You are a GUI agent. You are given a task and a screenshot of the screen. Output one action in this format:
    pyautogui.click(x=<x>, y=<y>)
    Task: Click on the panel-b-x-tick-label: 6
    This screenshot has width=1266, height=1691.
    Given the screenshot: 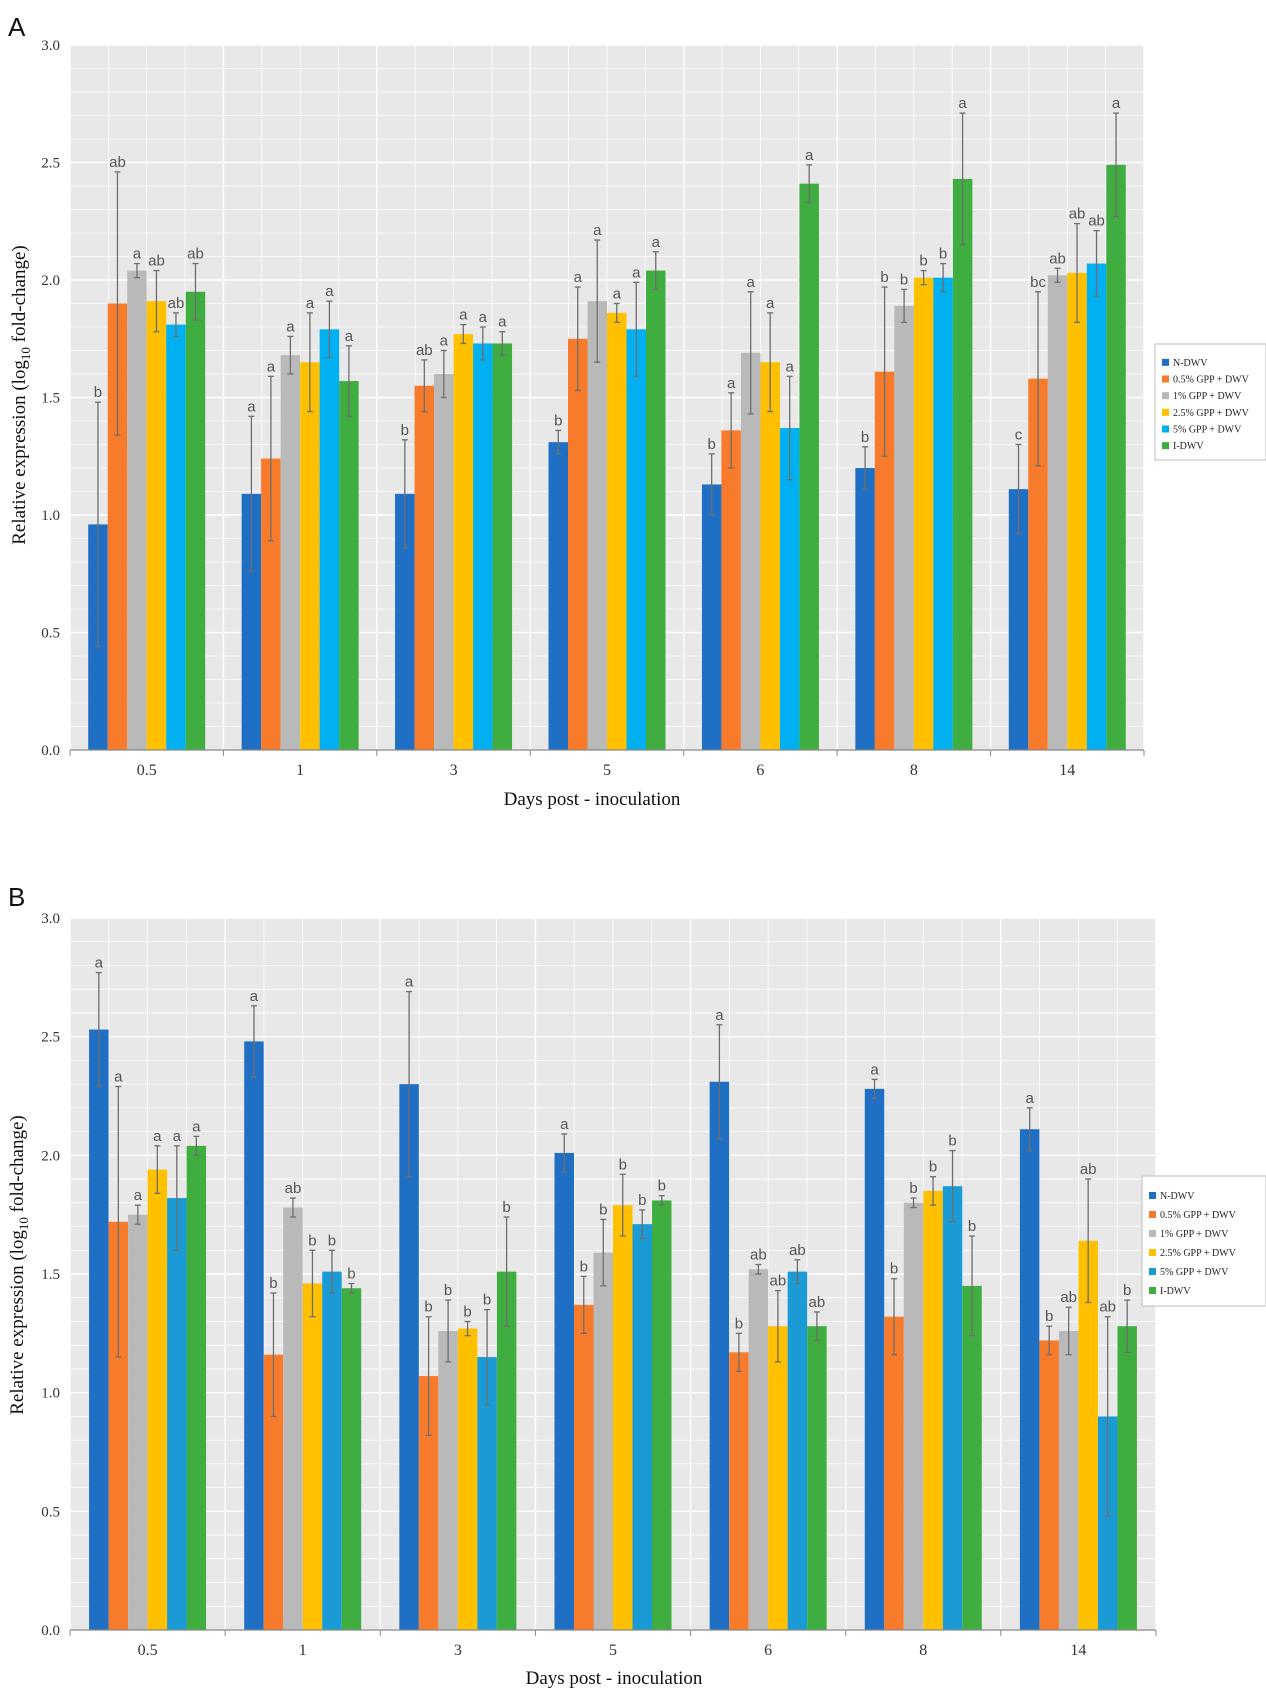 What is the action you would take?
    pyautogui.click(x=768, y=1650)
    